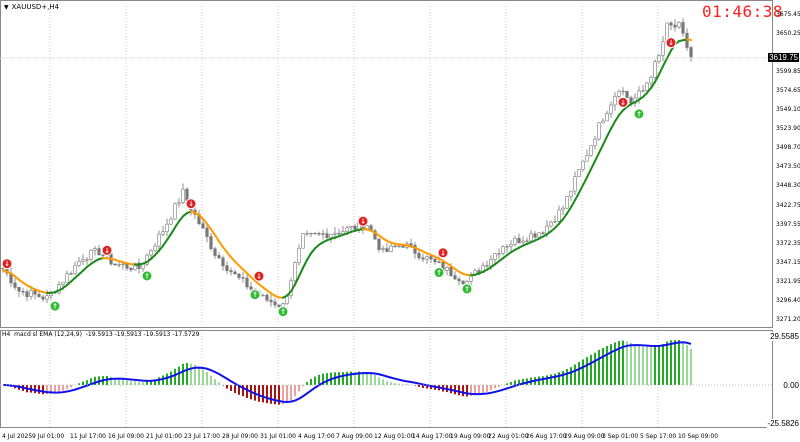 The height and width of the screenshot is (442, 800). What do you see at coordinates (783, 57) in the screenshot?
I see `current-price-label: 3619.75` at bounding box center [783, 57].